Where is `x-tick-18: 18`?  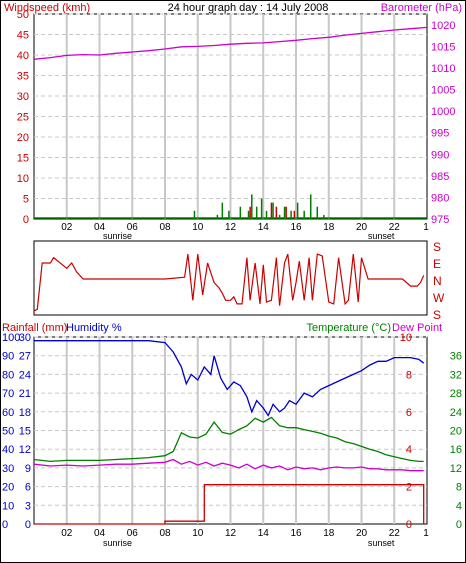 x-tick-18: 18 is located at coordinates (329, 227).